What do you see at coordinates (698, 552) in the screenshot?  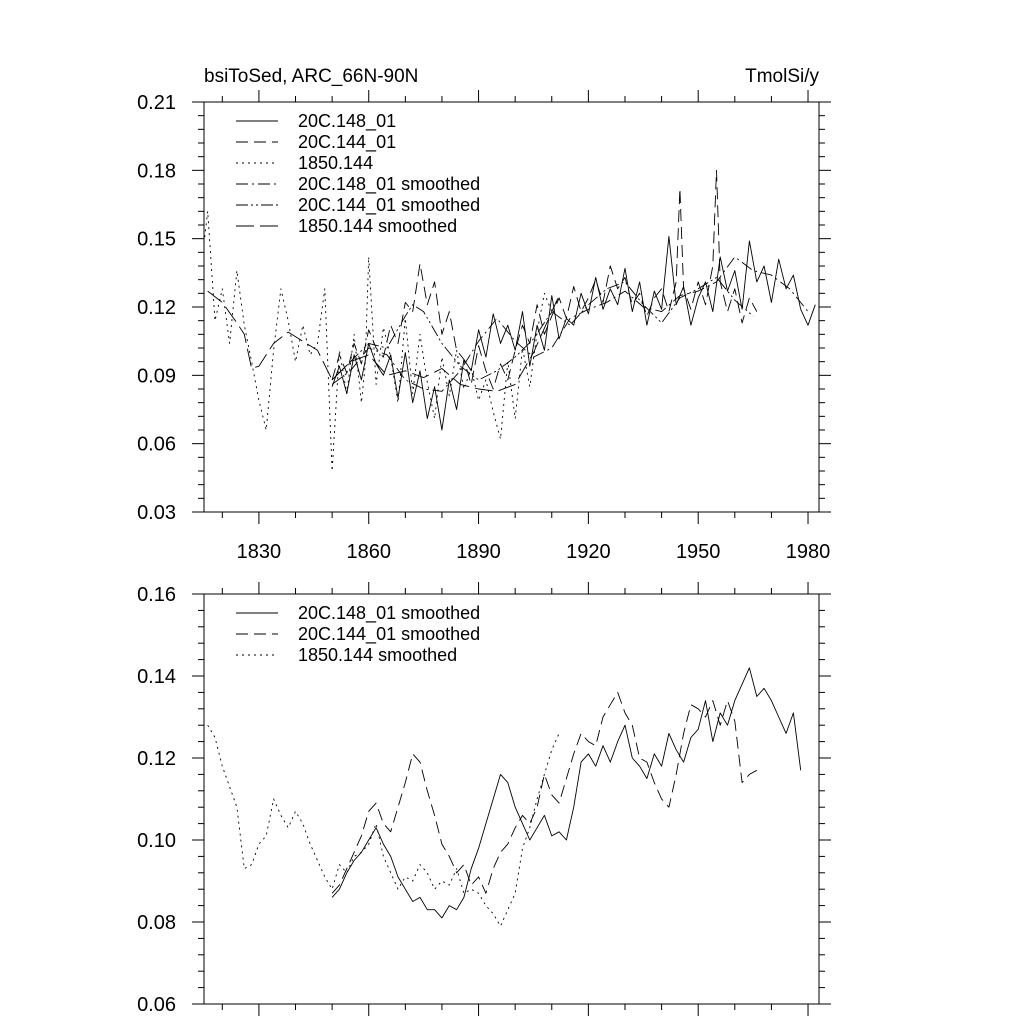 I see `x-tick-label: 1950` at bounding box center [698, 552].